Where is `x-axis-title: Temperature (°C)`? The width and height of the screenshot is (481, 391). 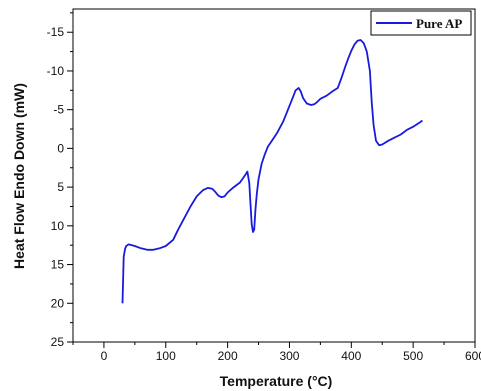 x-axis-title: Temperature (°C) is located at coordinates (276, 381).